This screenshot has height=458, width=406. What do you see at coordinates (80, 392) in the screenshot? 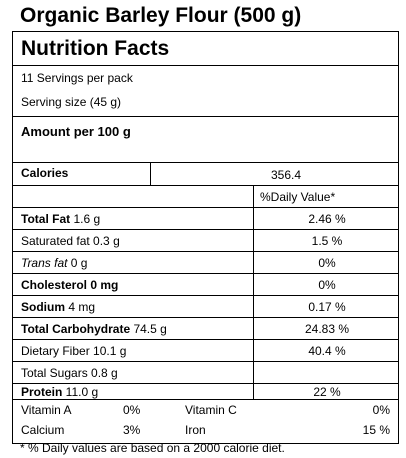
I see `nutrient-amount: 11.0 g` at bounding box center [80, 392].